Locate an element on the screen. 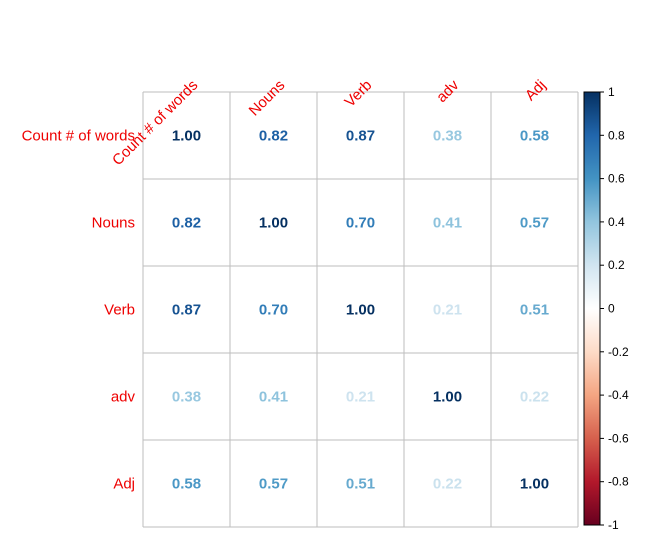 The image size is (652, 538). colorbar-tick-label: -0.6 is located at coordinates (618, 438).